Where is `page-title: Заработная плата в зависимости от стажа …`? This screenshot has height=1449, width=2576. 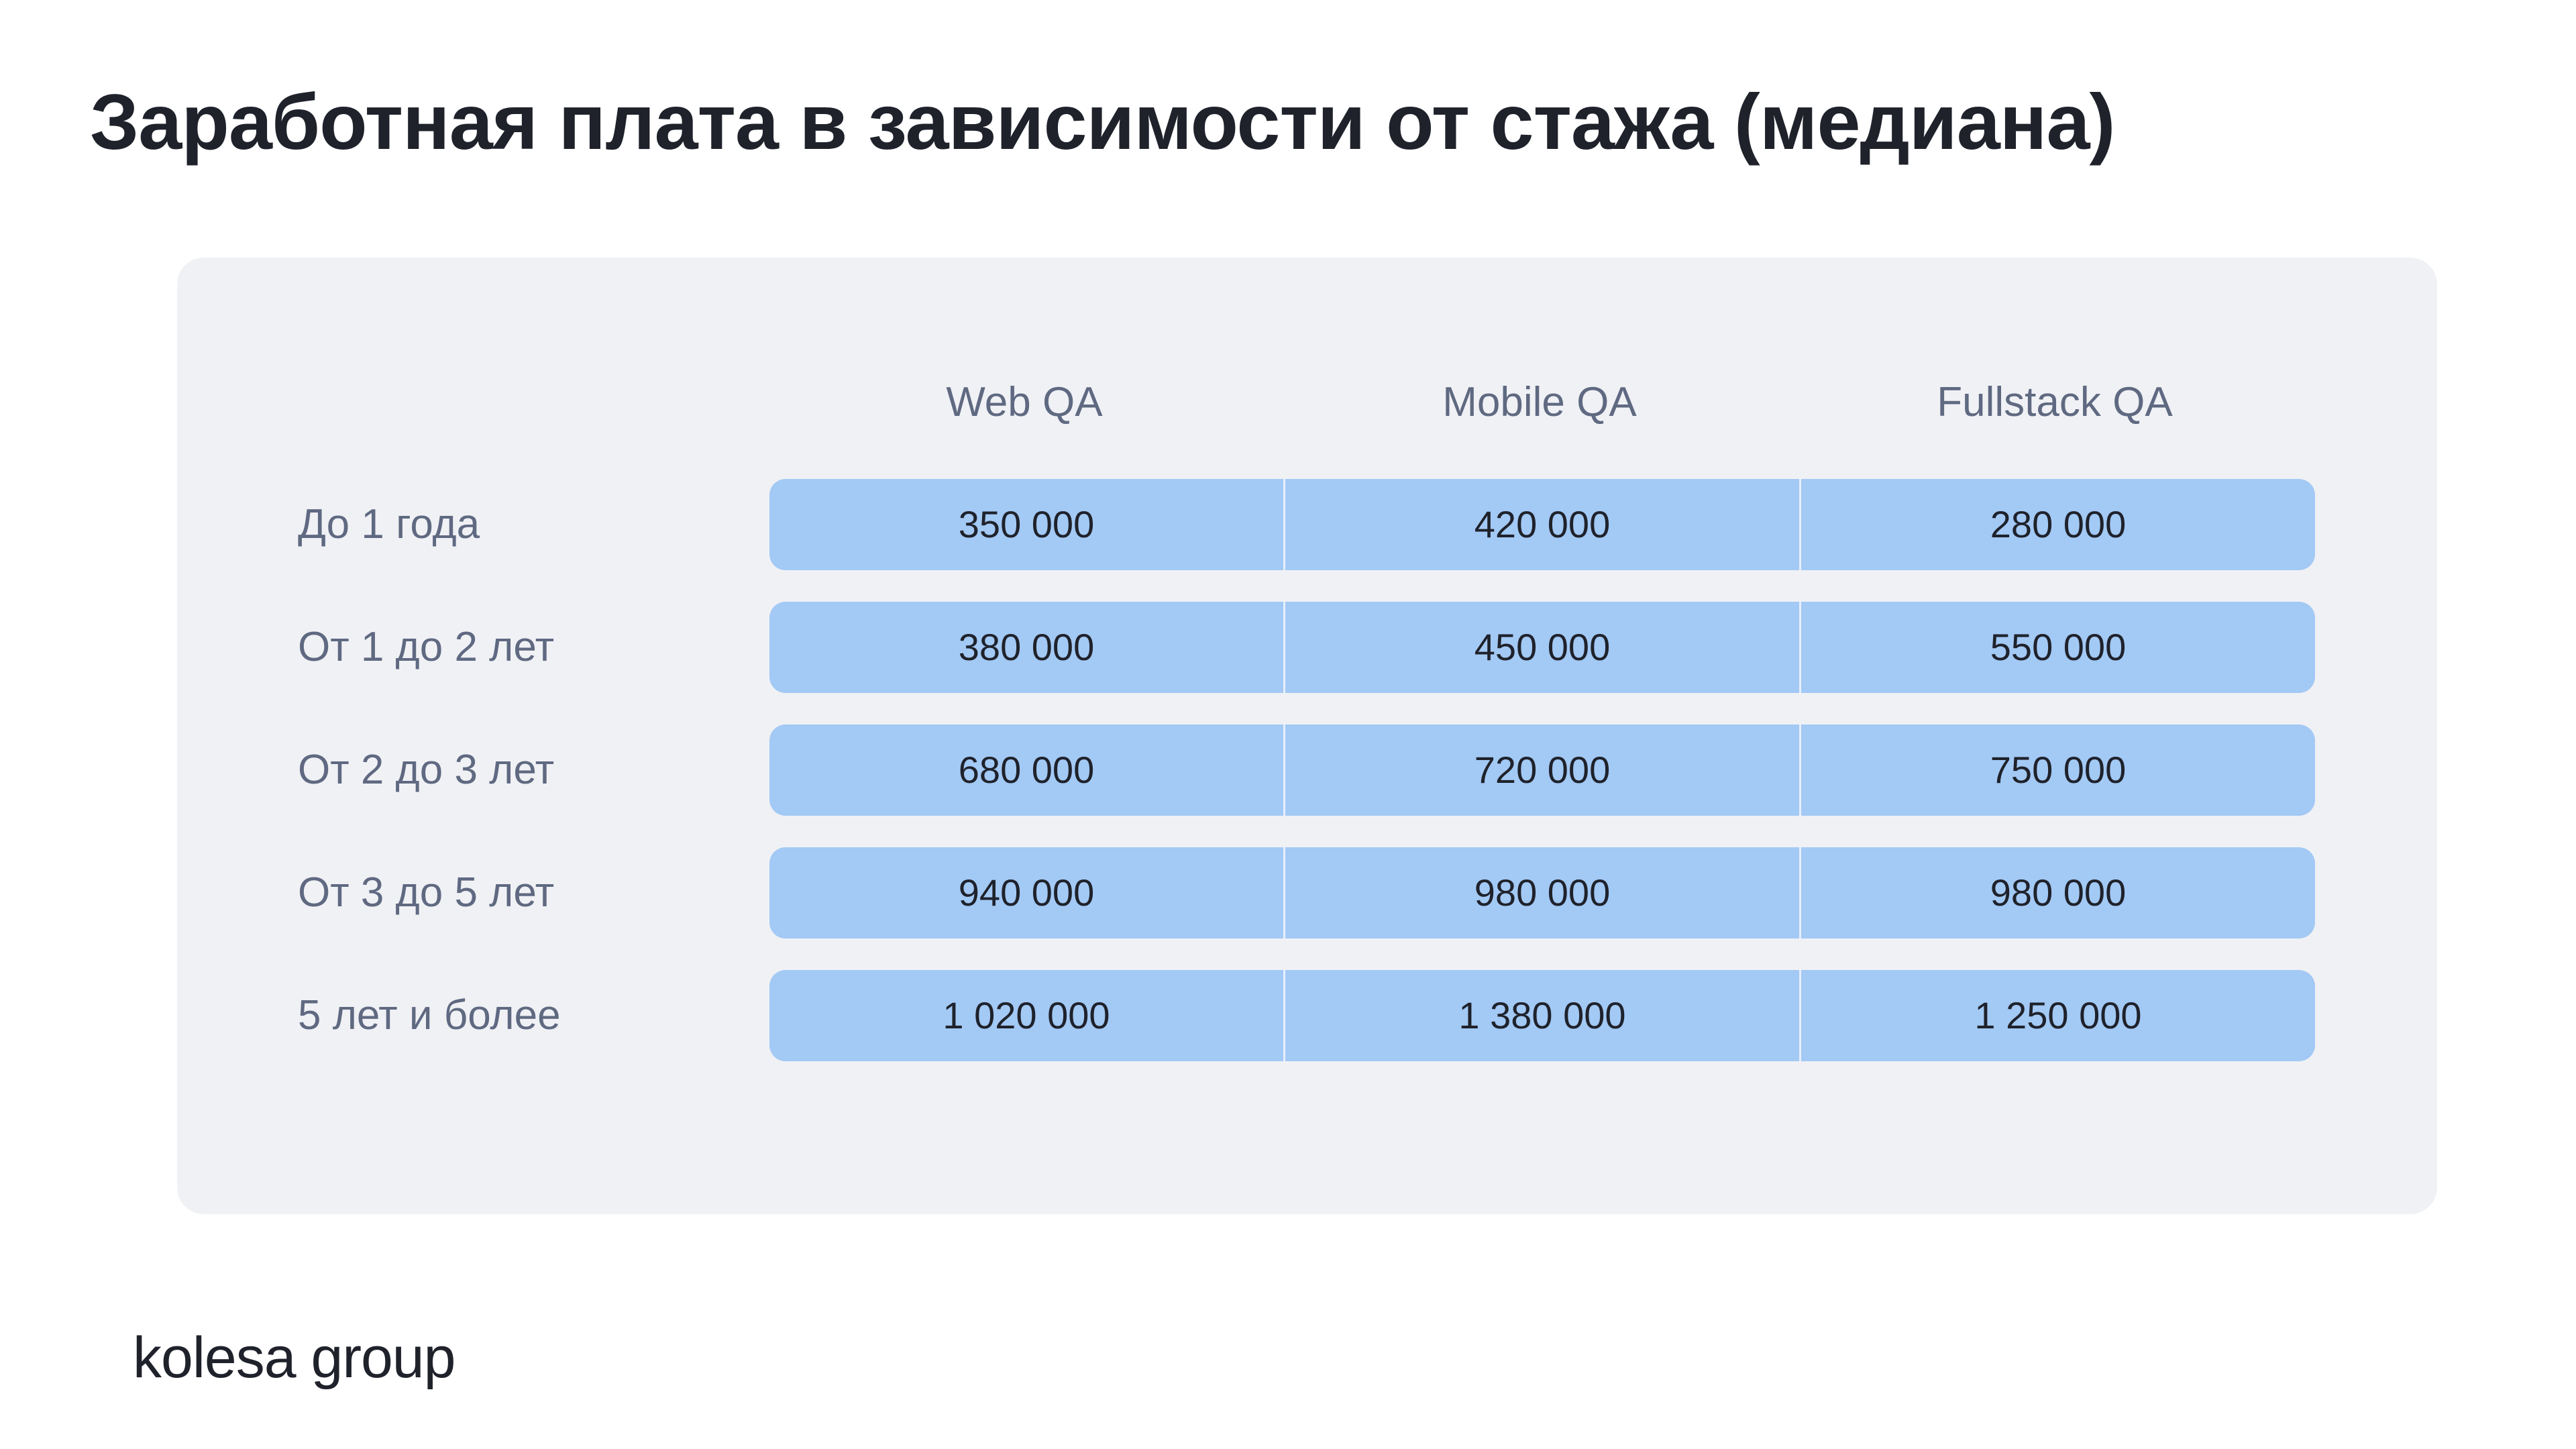
page-title: Заработная плата в зависимости от стажа … is located at coordinates (1102, 122).